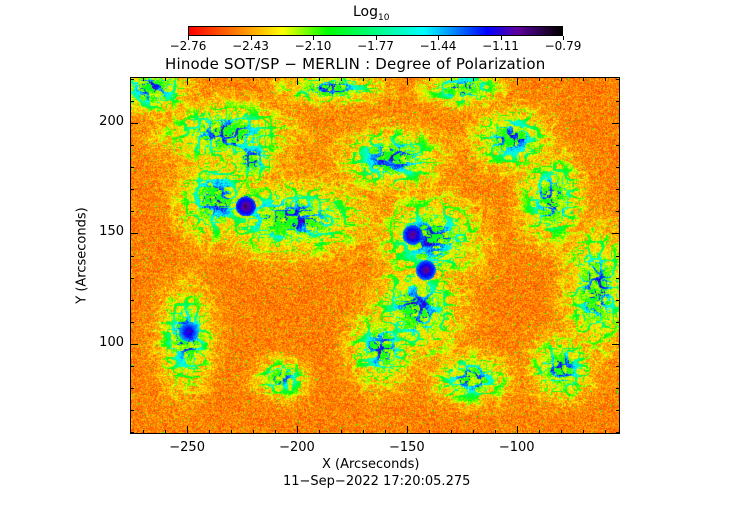  What do you see at coordinates (111, 232) in the screenshot?
I see `y-tick-label: 150` at bounding box center [111, 232].